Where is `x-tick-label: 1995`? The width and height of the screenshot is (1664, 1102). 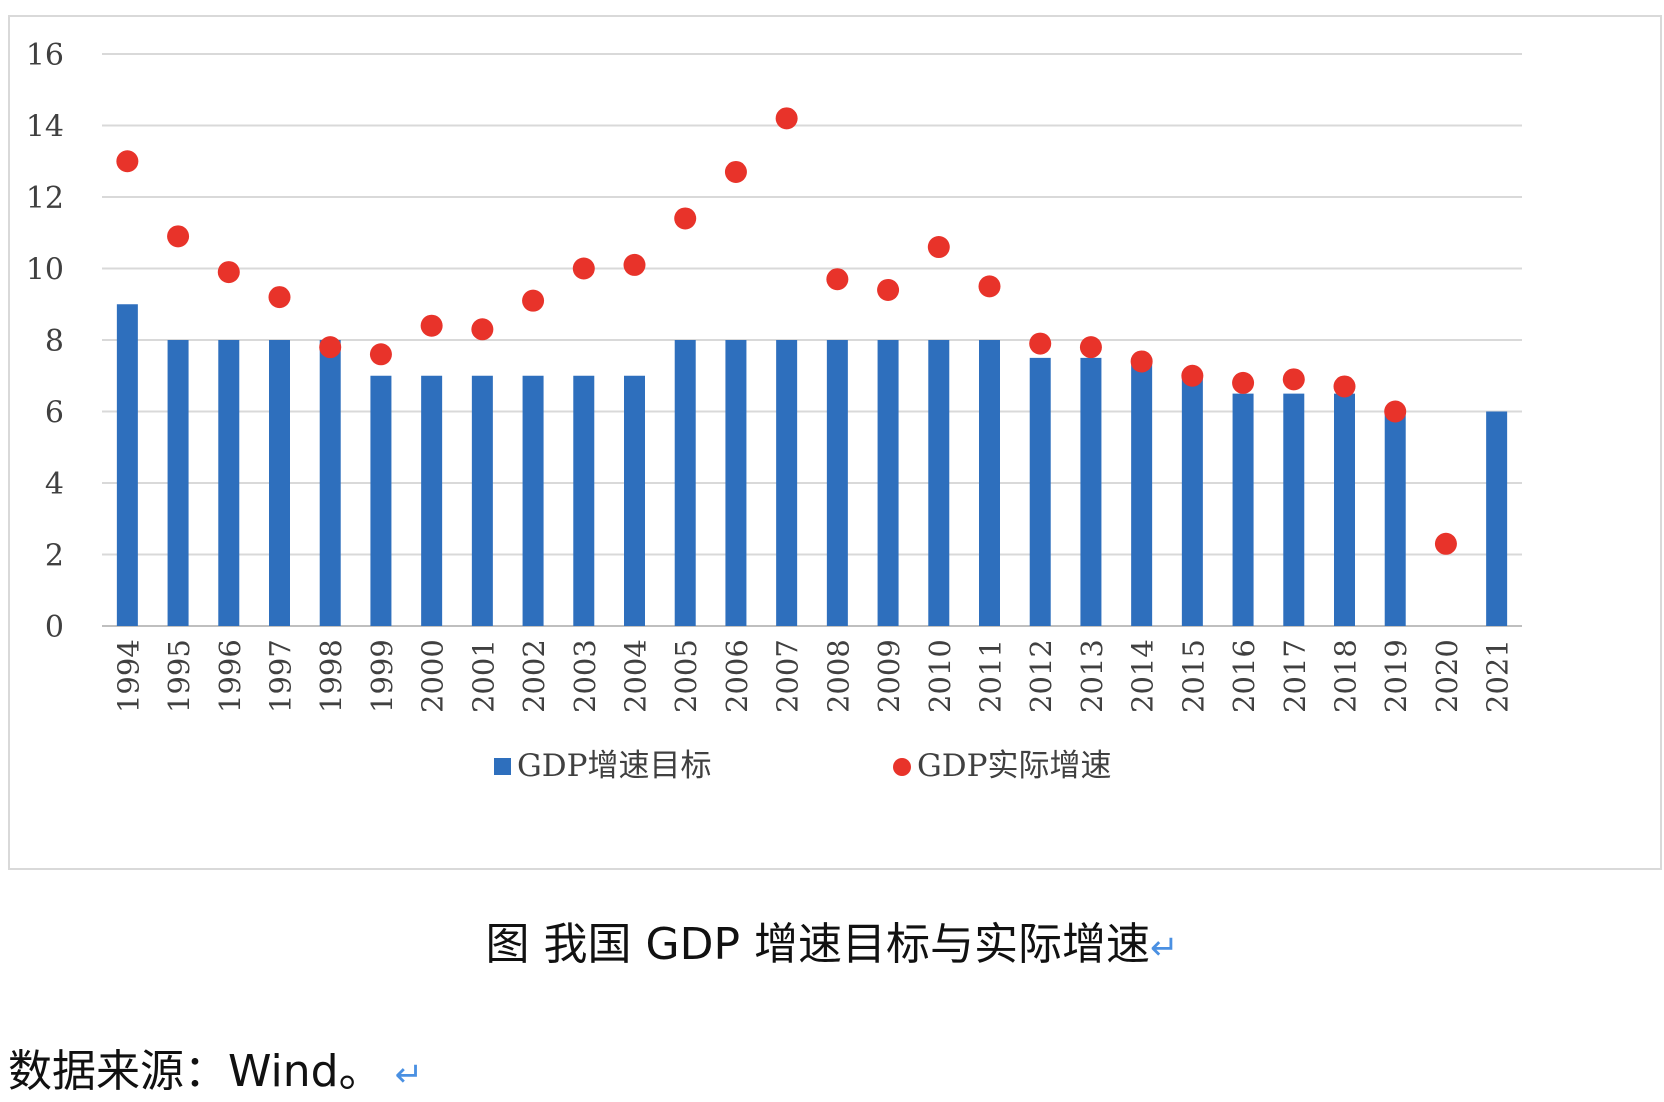 x-tick-label: 1995 is located at coordinates (179, 676).